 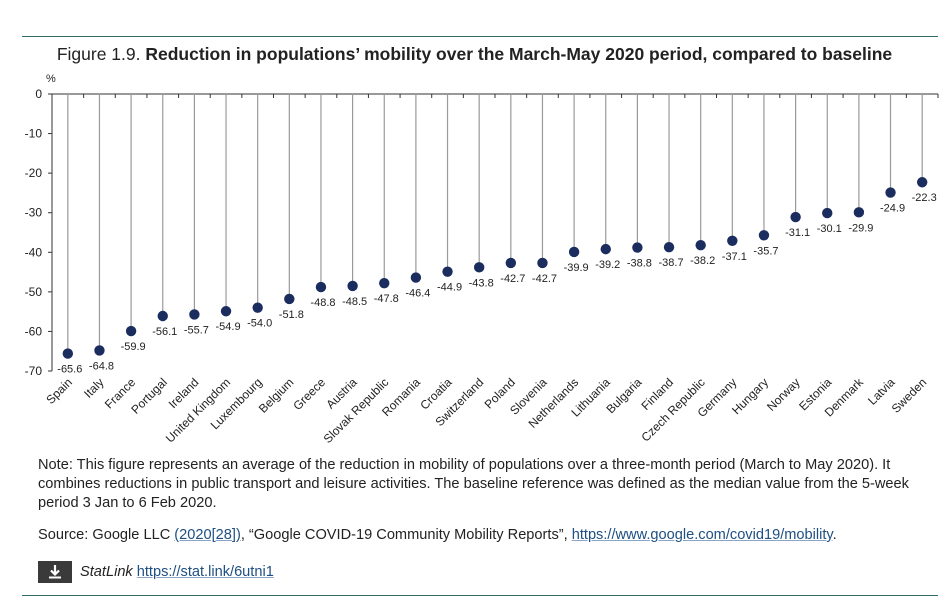 What do you see at coordinates (449, 288) in the screenshot?
I see `data-label: -44.9` at bounding box center [449, 288].